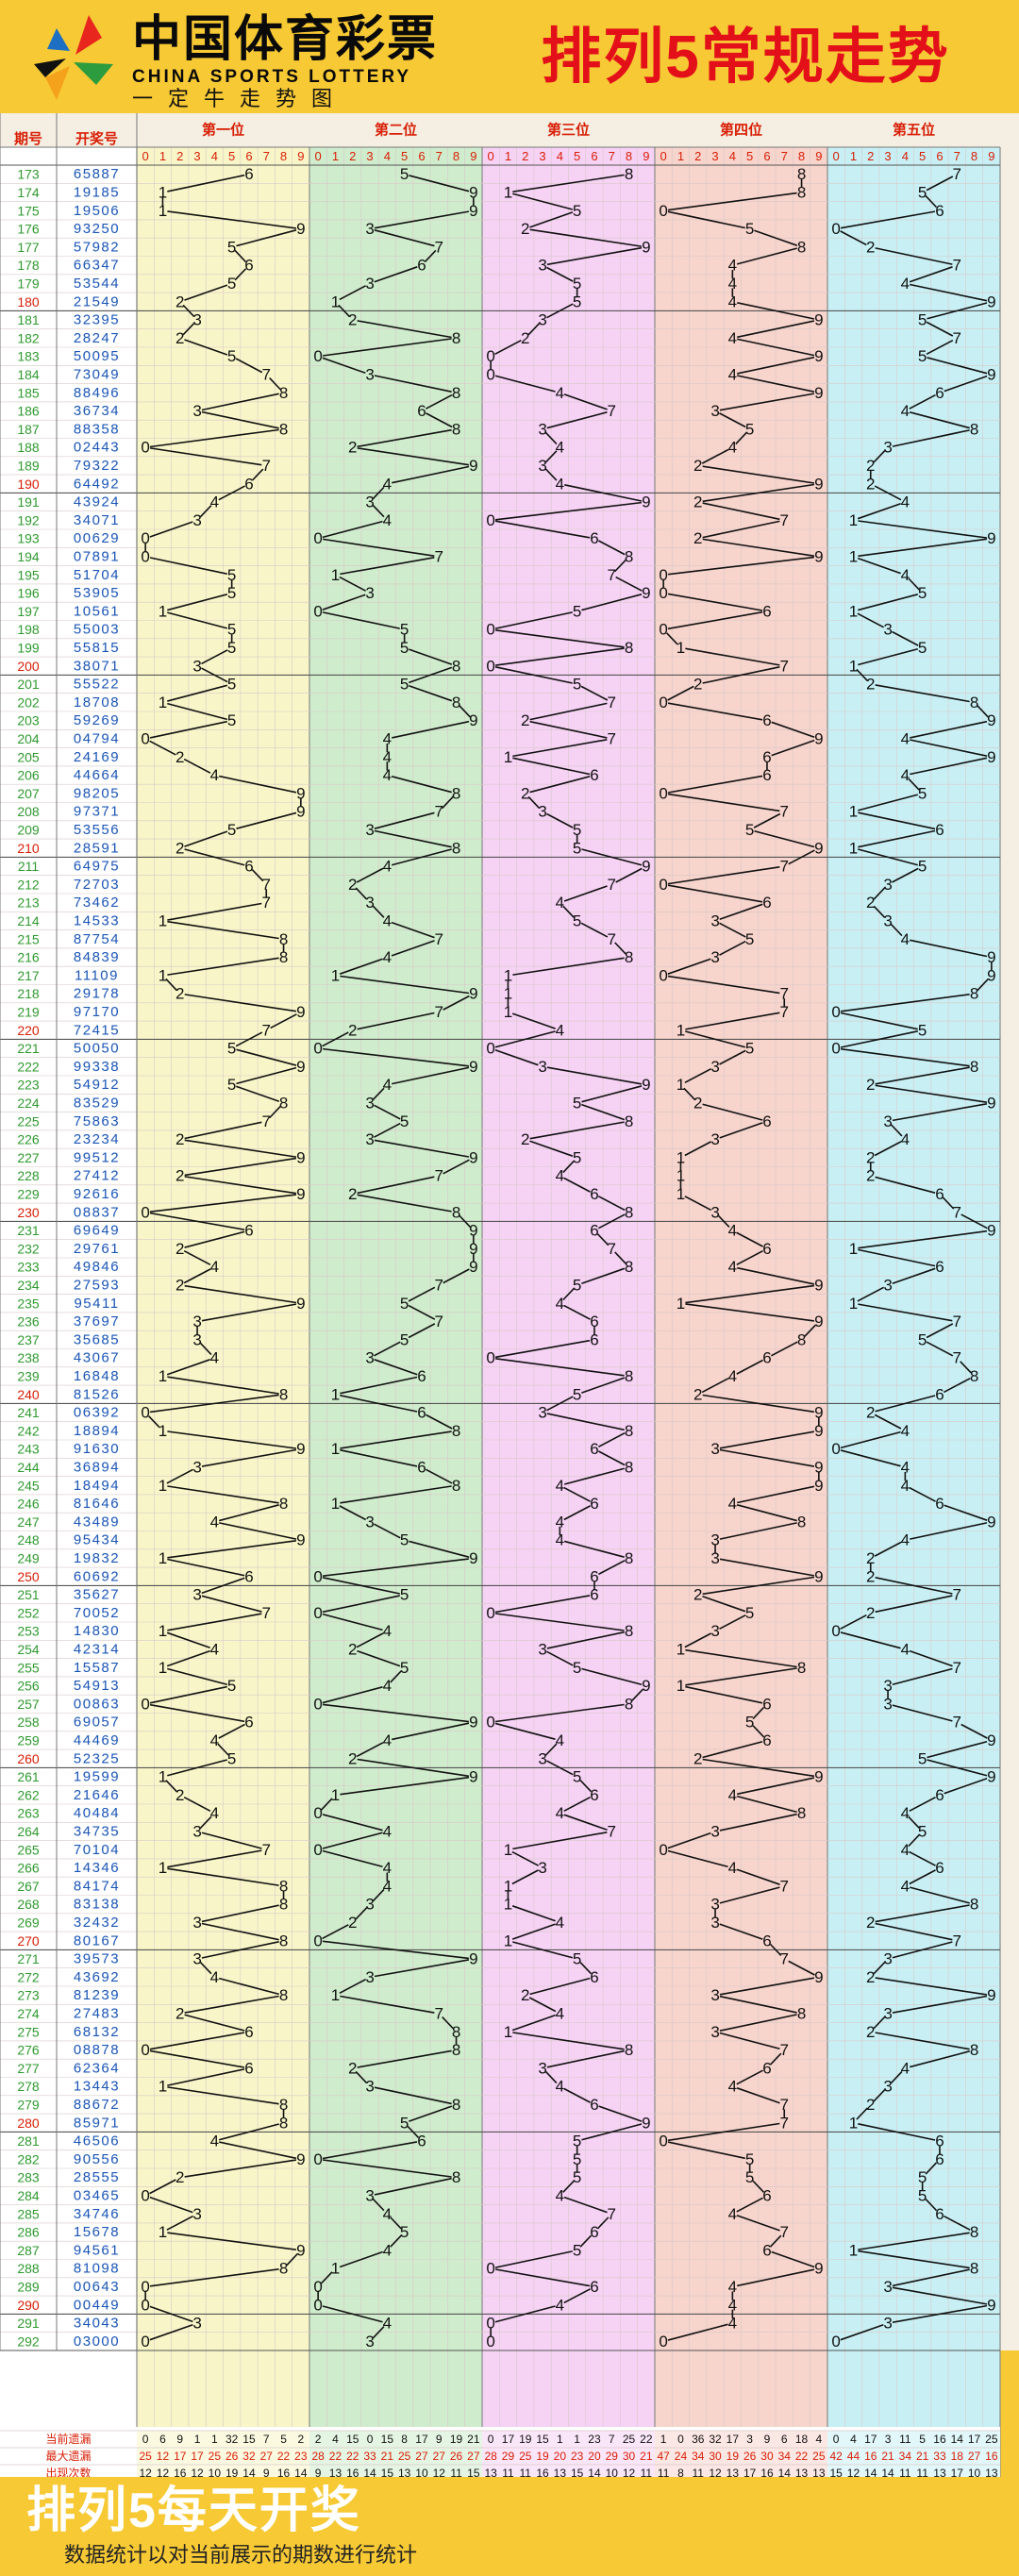 The height and width of the screenshot is (2576, 1019). I want to click on digit-mark-pos-1: 3, so click(196, 1595).